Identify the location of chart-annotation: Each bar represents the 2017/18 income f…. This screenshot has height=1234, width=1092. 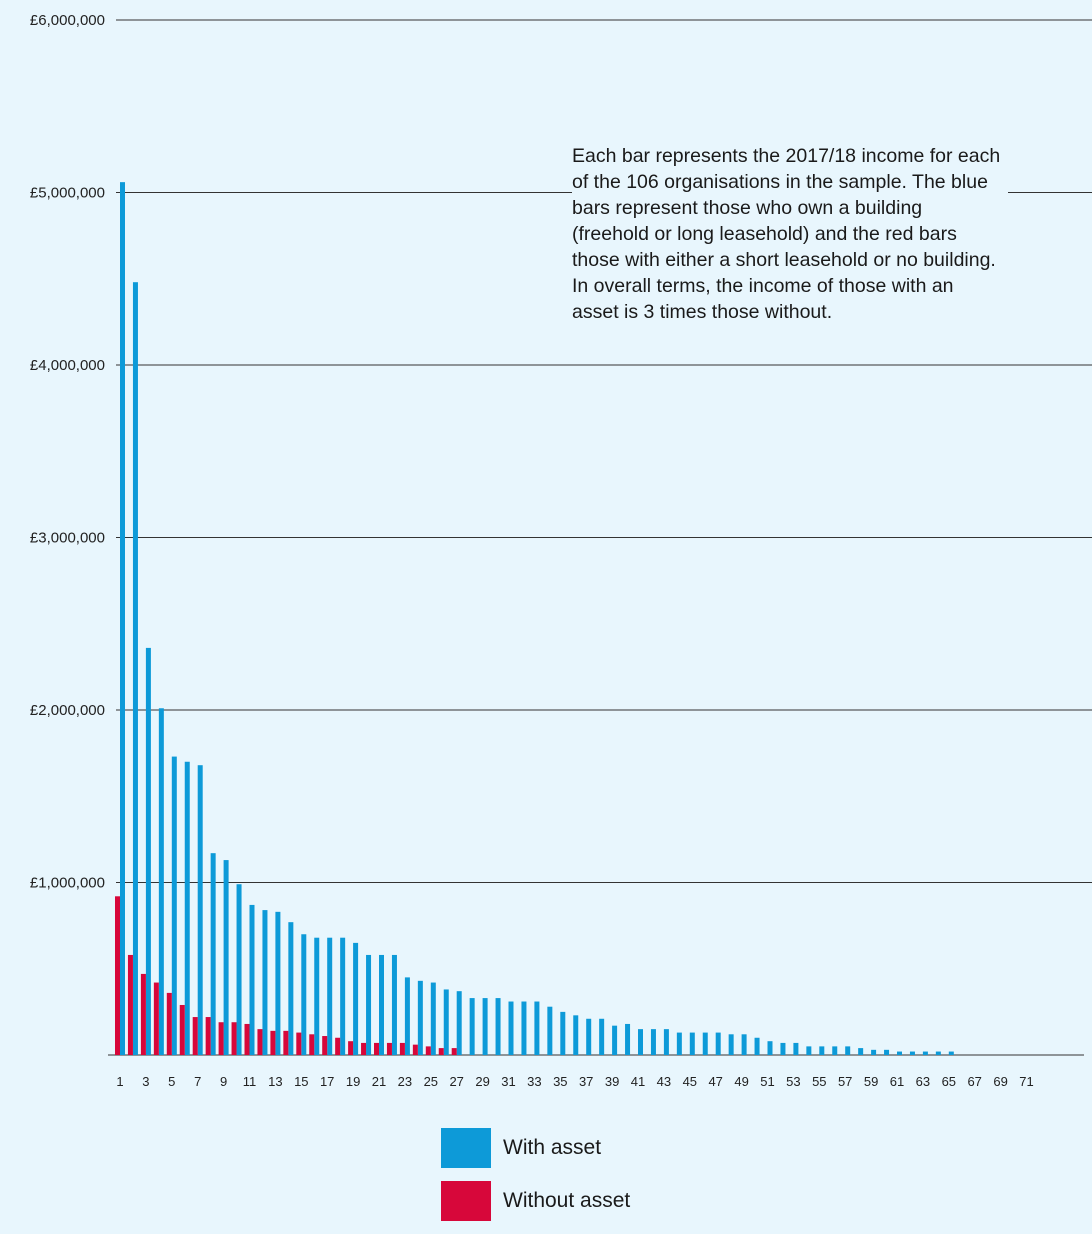
(790, 234).